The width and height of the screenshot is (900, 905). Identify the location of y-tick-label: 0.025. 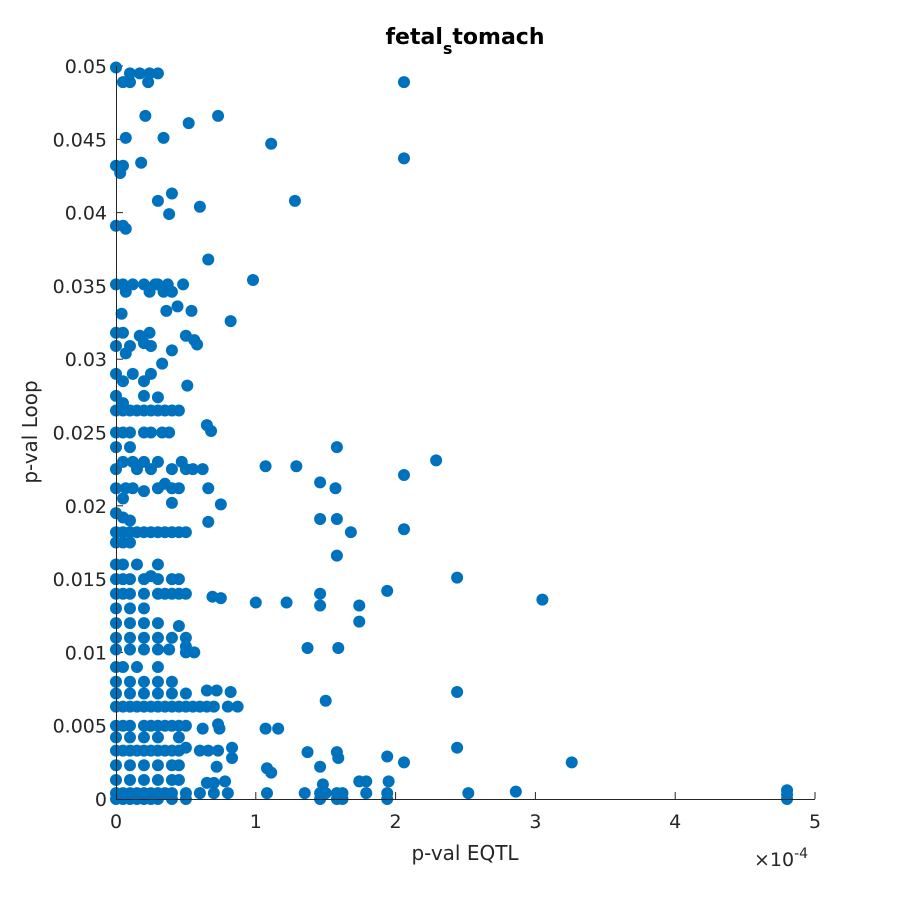
(80, 434).